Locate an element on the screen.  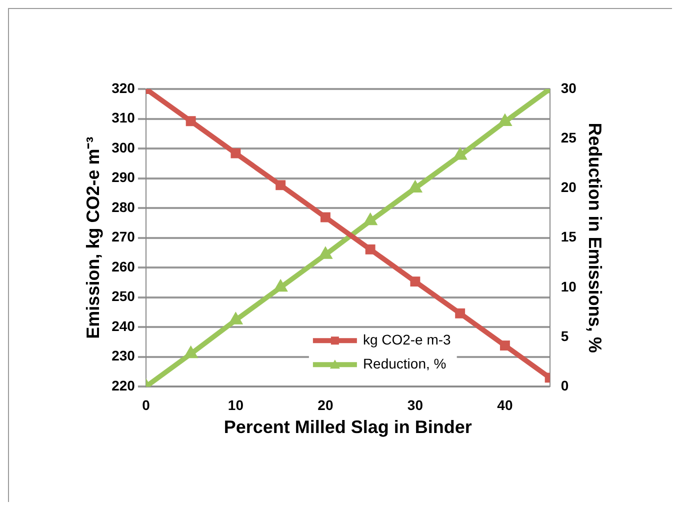
y-tick-label: 250 is located at coordinates (124, 296).